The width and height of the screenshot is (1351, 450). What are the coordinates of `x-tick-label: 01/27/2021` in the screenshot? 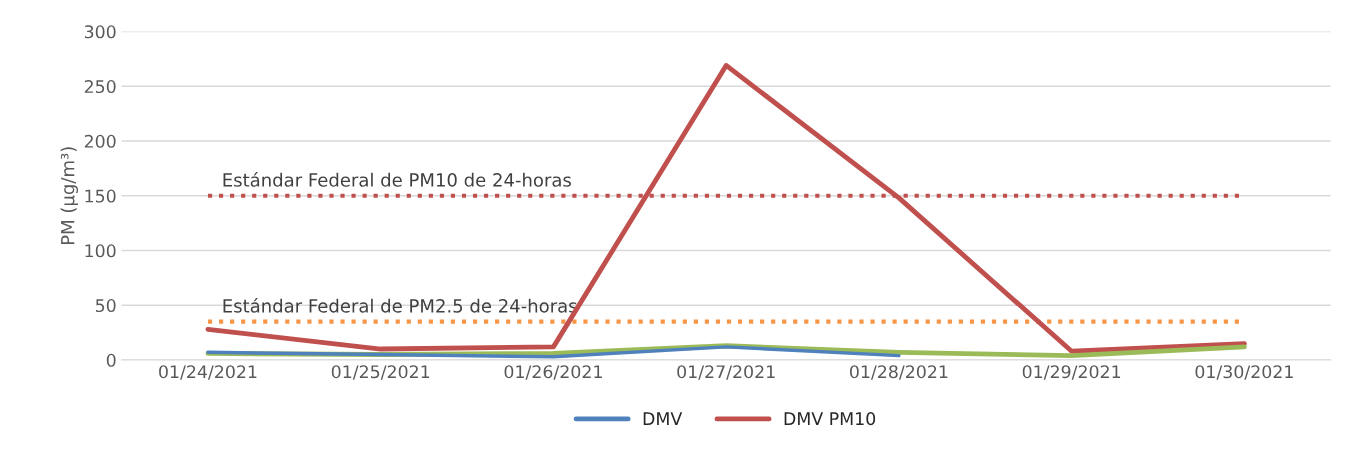 It's located at (726, 372).